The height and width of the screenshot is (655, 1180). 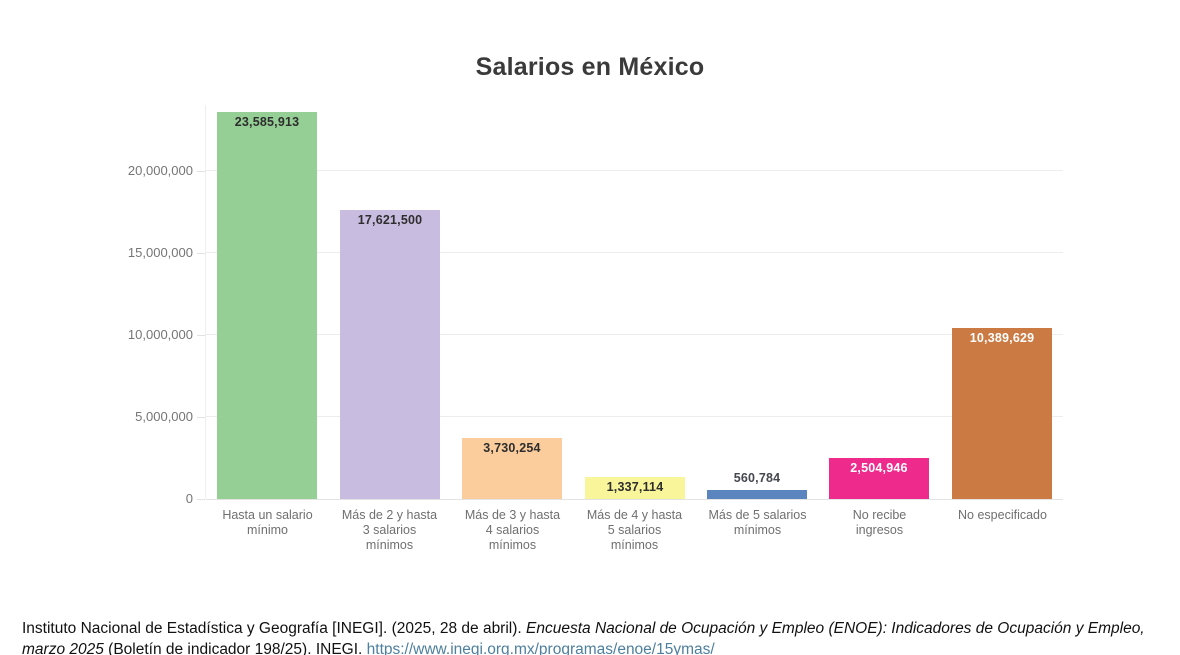 I want to click on x-axis-category-label: Hasta un salario mínimo, so click(x=267, y=522).